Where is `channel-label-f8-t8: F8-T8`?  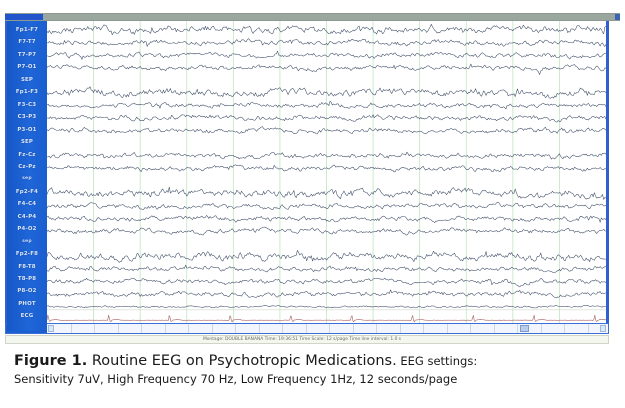 channel-label-f8-t8: F8-T8 is located at coordinates (27, 266).